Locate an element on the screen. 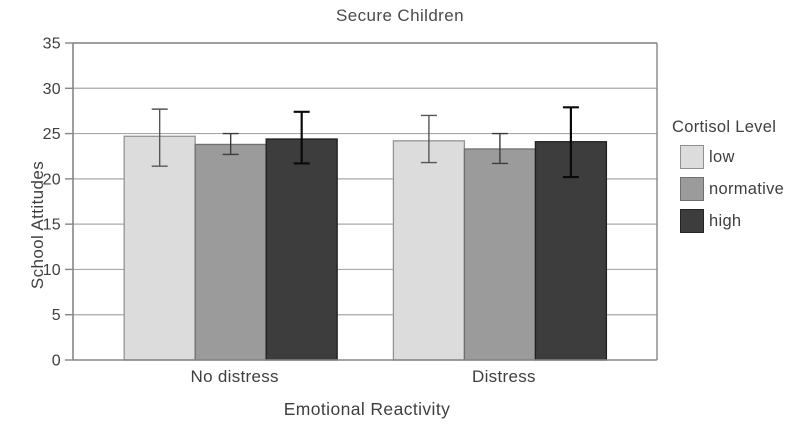 This screenshot has width=800, height=427. y-tick-label-30: 30 is located at coordinates (52, 89).